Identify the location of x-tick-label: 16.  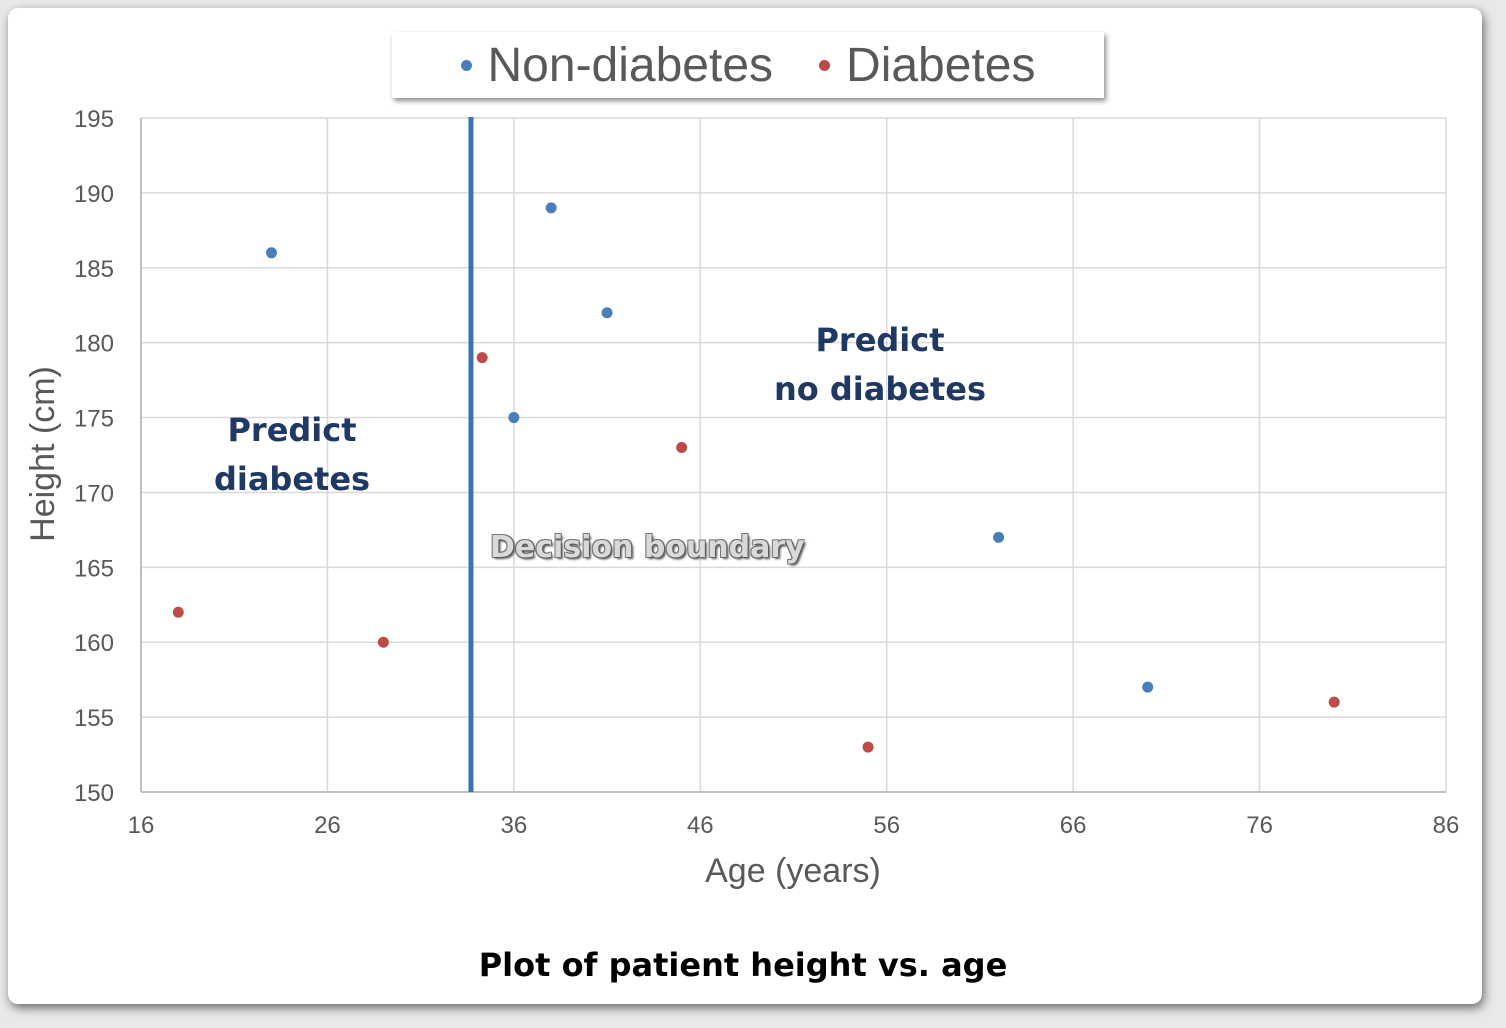
(141, 825).